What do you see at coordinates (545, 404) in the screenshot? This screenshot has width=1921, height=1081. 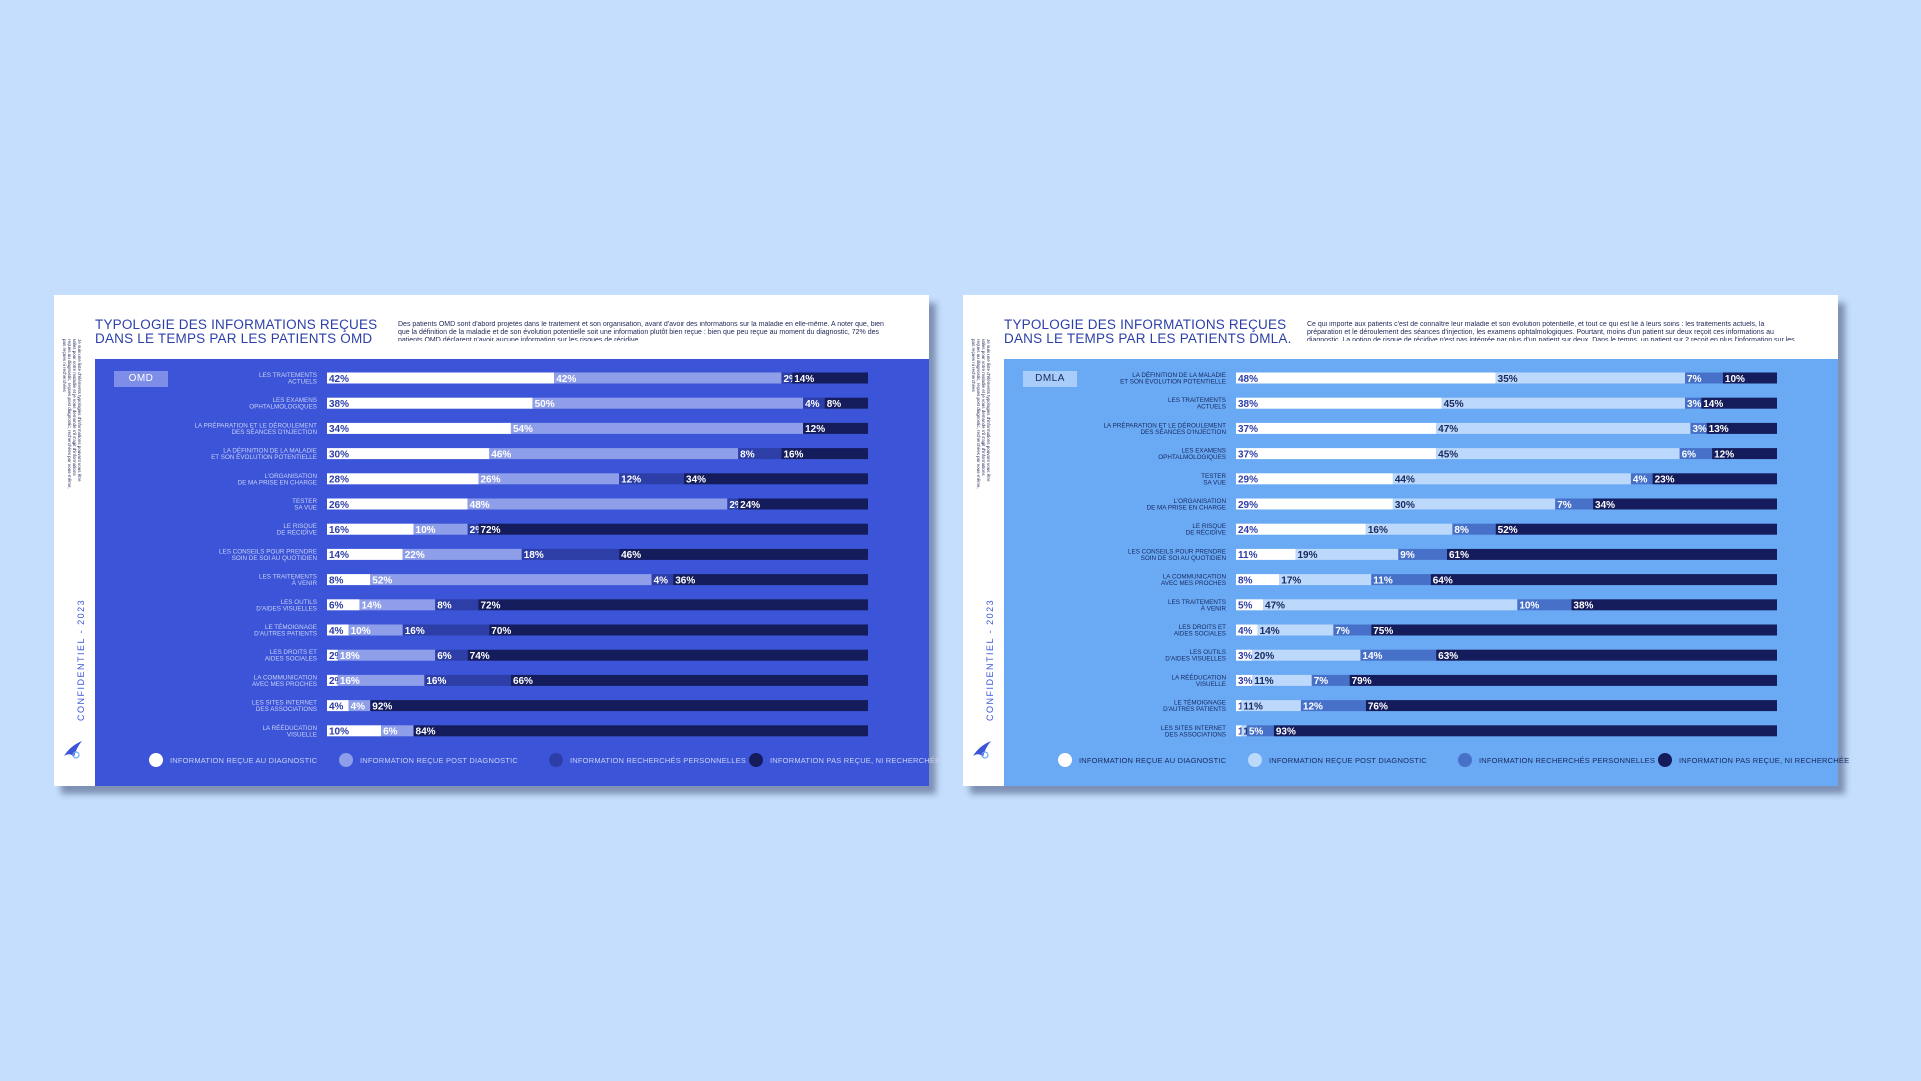 I see `data-label: 50%` at bounding box center [545, 404].